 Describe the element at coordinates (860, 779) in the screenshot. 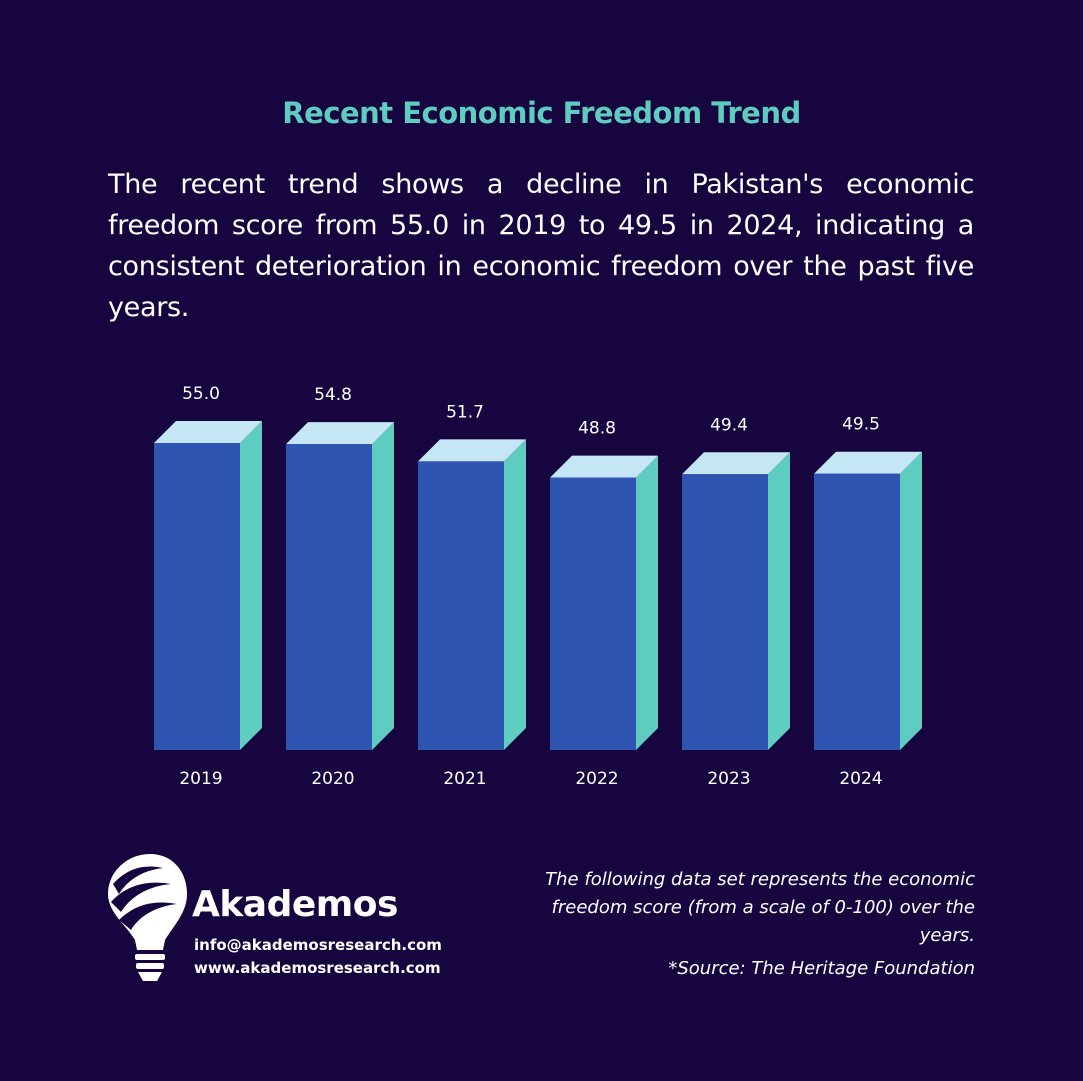

I see `category-label: 2024` at that location.